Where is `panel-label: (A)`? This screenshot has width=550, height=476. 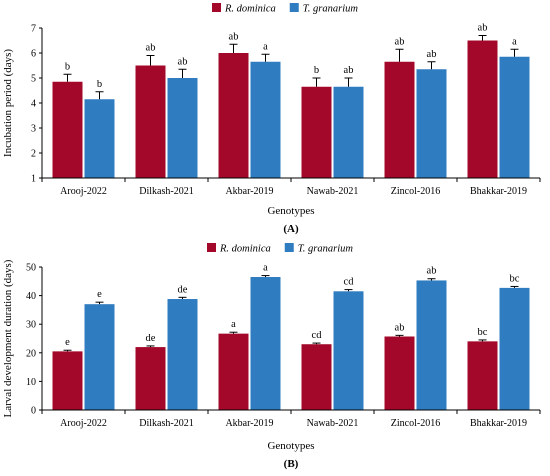 panel-label: (A) is located at coordinates (291, 229).